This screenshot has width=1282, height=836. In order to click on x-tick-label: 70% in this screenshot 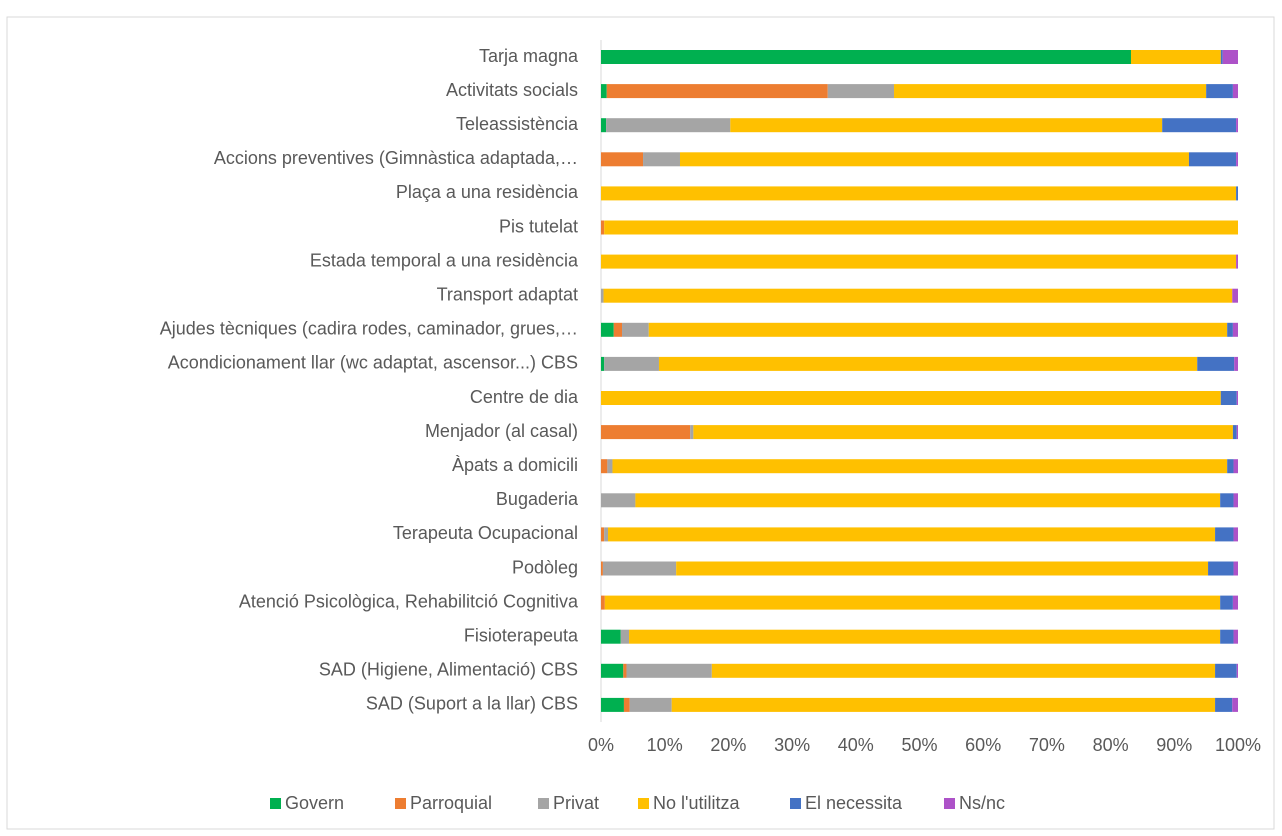, I will do `click(1047, 745)`.